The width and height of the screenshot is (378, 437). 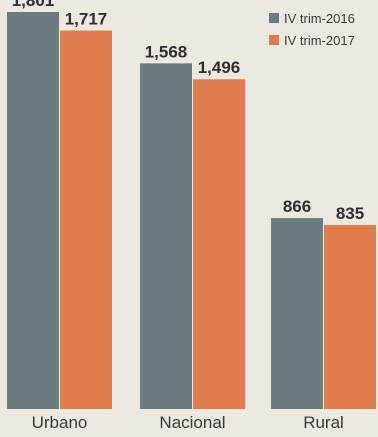 What do you see at coordinates (312, 29) in the screenshot?
I see `legend: IV trim-2016 IV trim-2017` at bounding box center [312, 29].